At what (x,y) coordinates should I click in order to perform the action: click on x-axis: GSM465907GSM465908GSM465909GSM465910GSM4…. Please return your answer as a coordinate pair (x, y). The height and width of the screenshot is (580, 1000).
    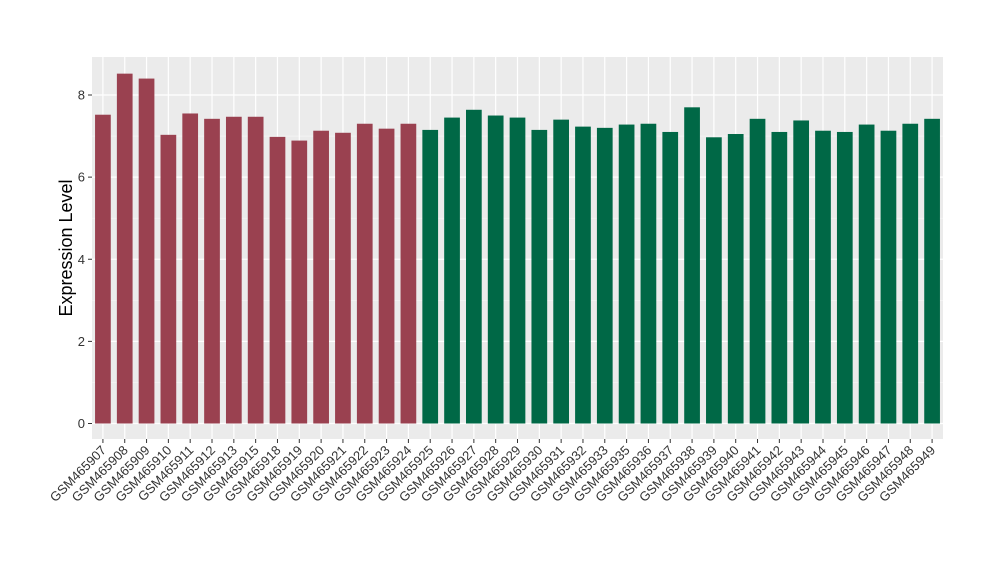
    Looking at the image, I should click on (492, 472).